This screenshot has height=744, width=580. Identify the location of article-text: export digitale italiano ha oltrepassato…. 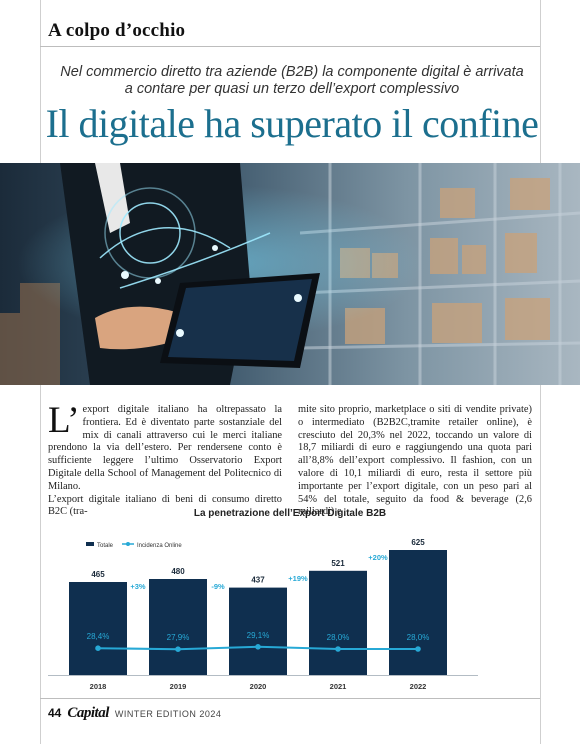
(165, 448).